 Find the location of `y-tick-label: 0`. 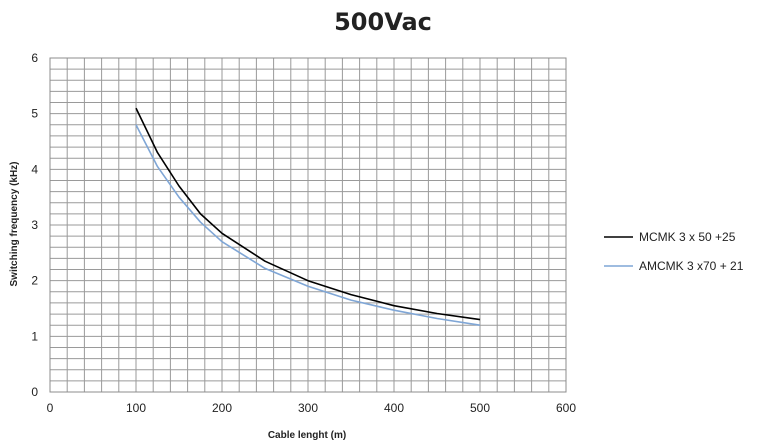

y-tick-label: 0 is located at coordinates (34, 392).